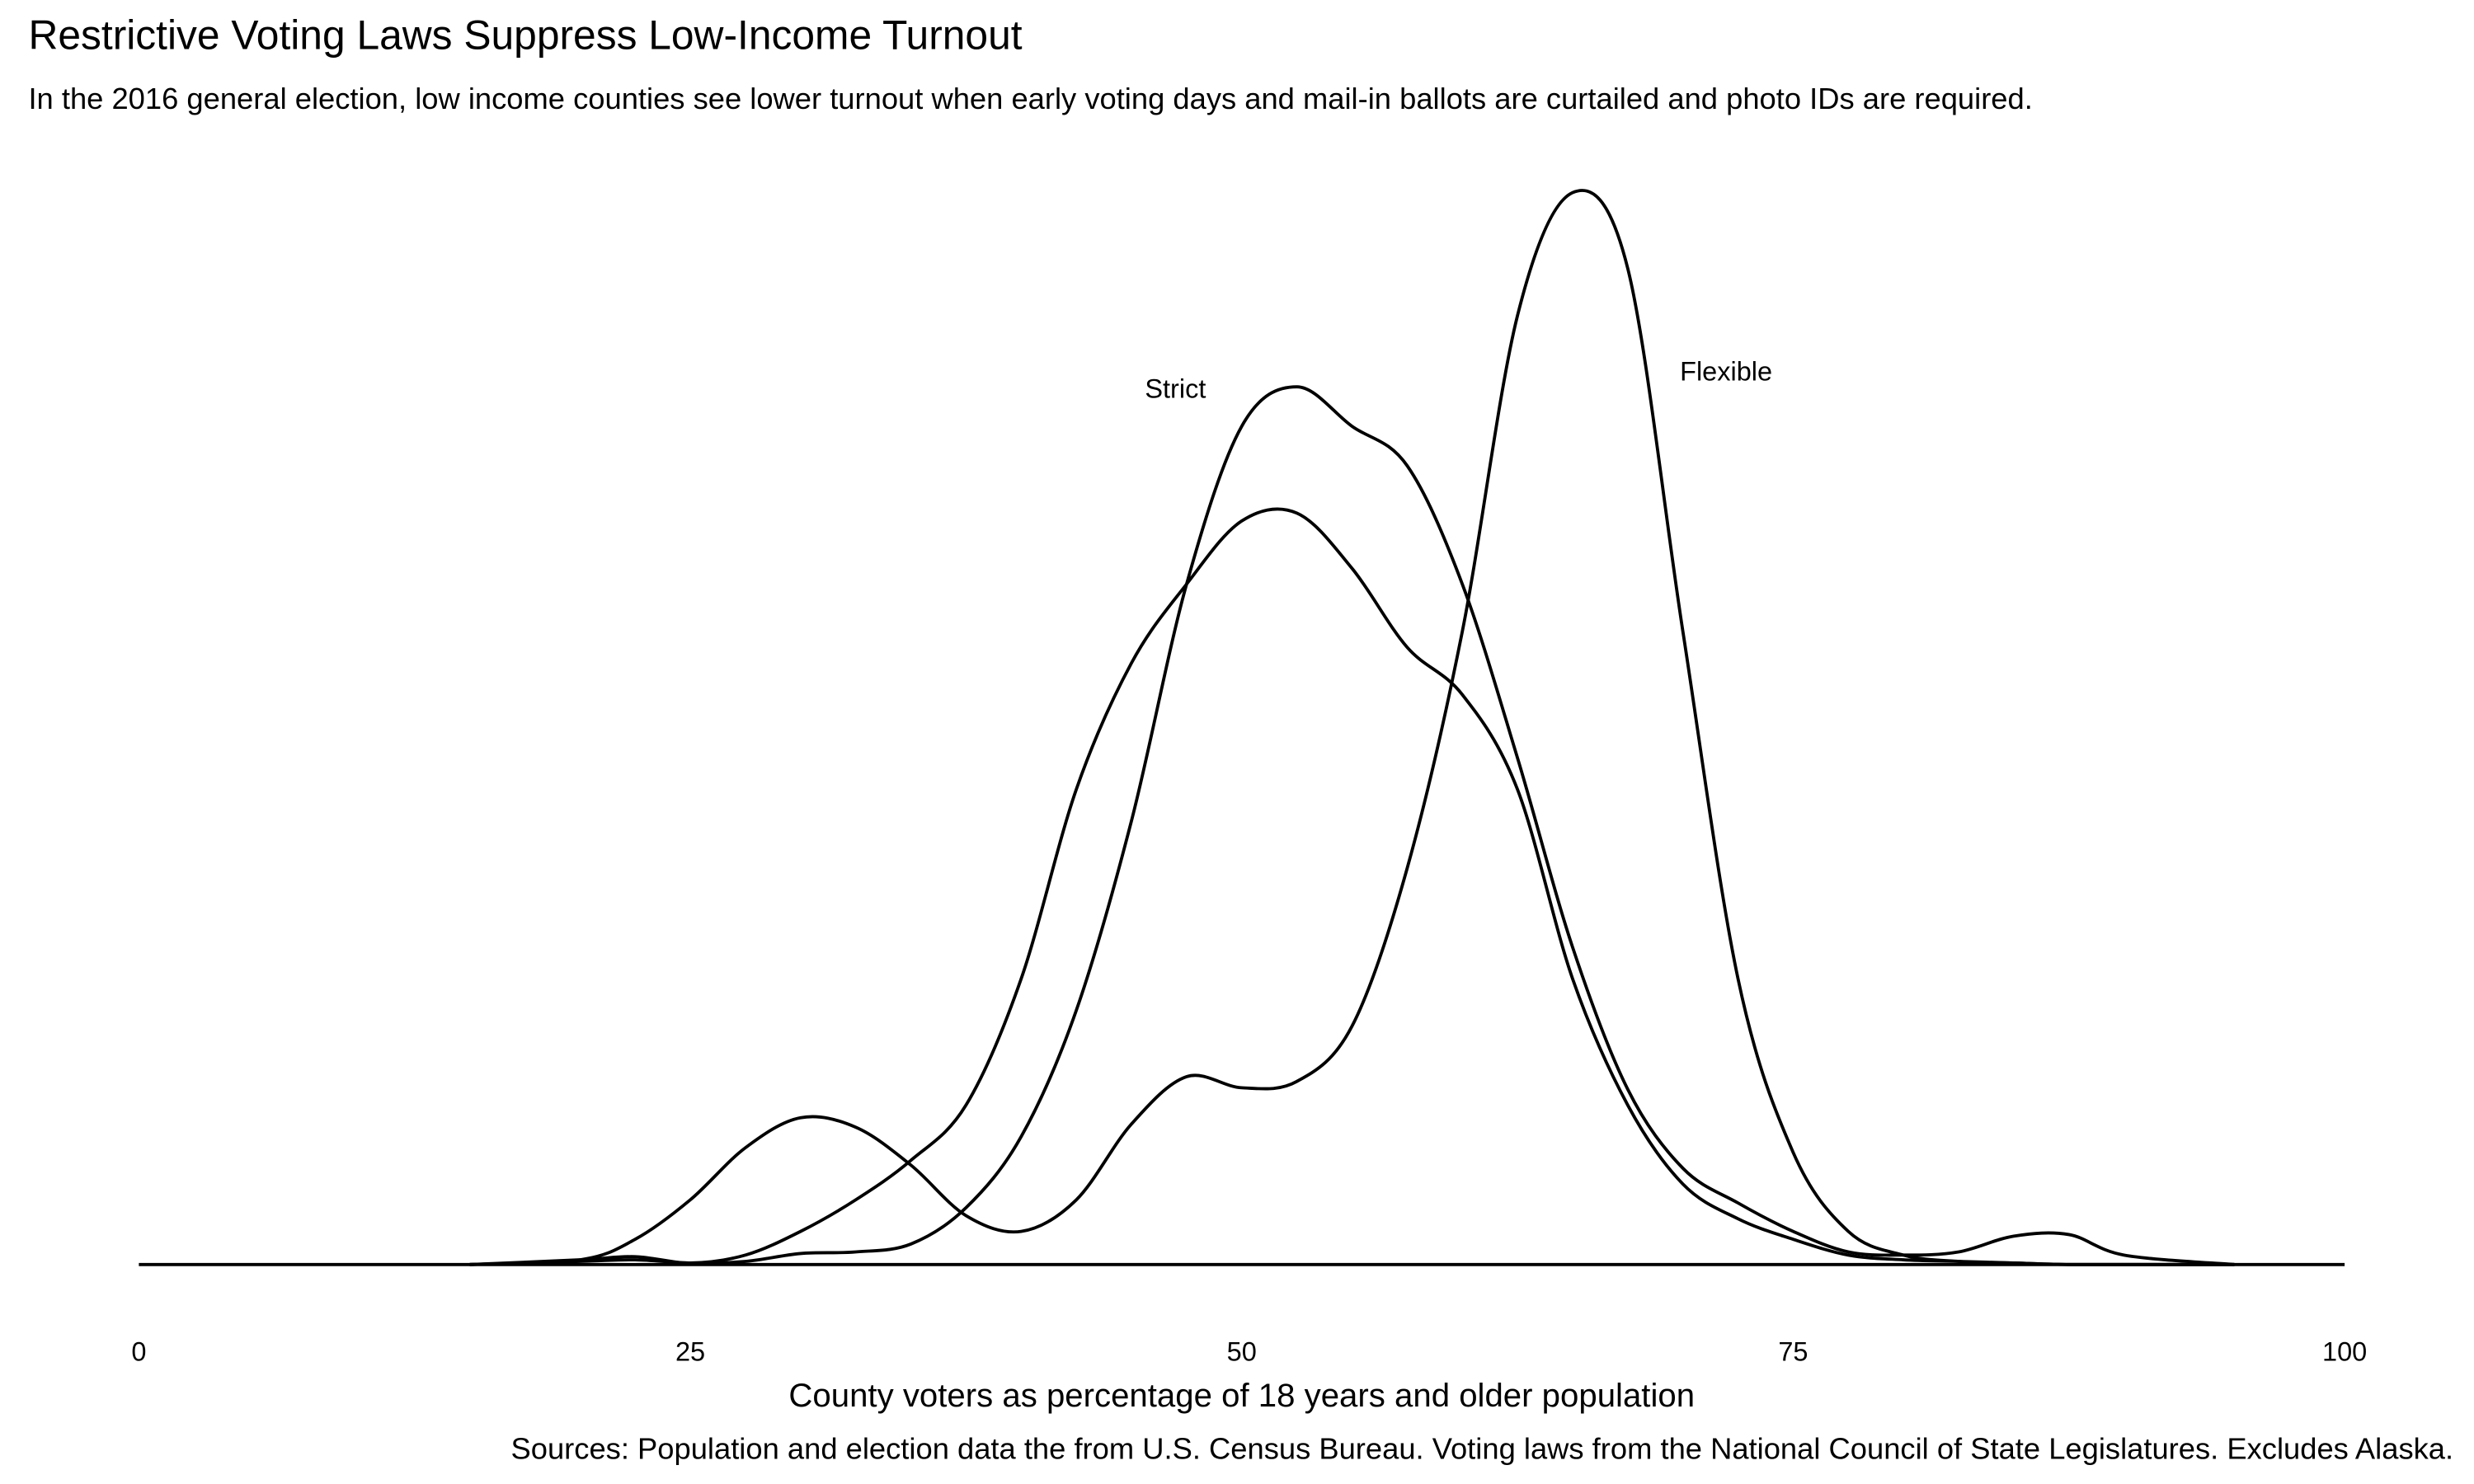 This screenshot has height=1484, width=2474. Describe the element at coordinates (690, 1352) in the screenshot. I see `x-tick-label: 25` at that location.